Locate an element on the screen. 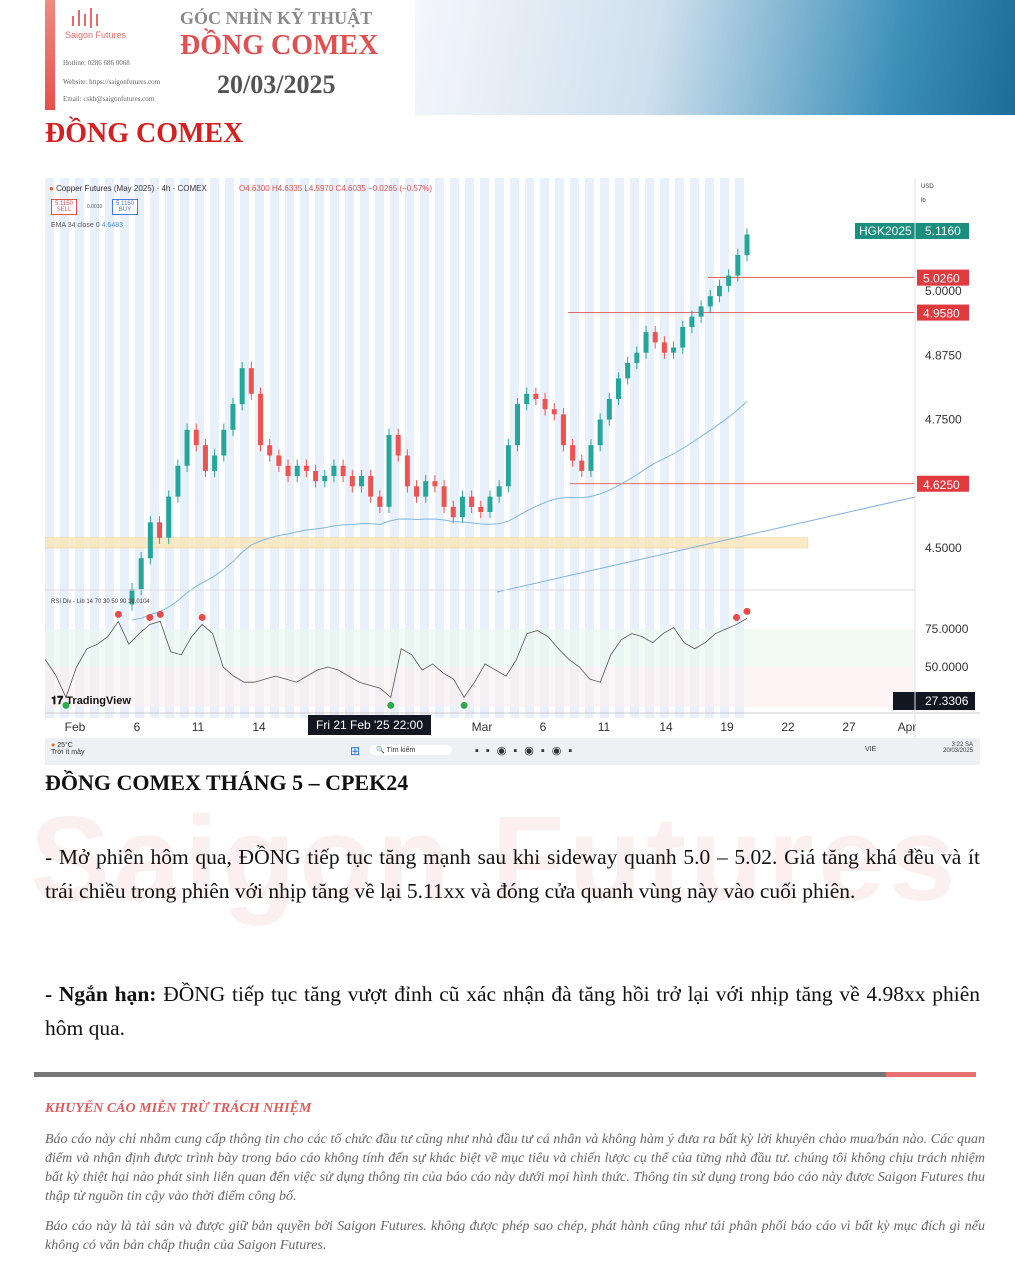 The width and height of the screenshot is (1015, 1280). taskbar-lang: VIE is located at coordinates (871, 749).